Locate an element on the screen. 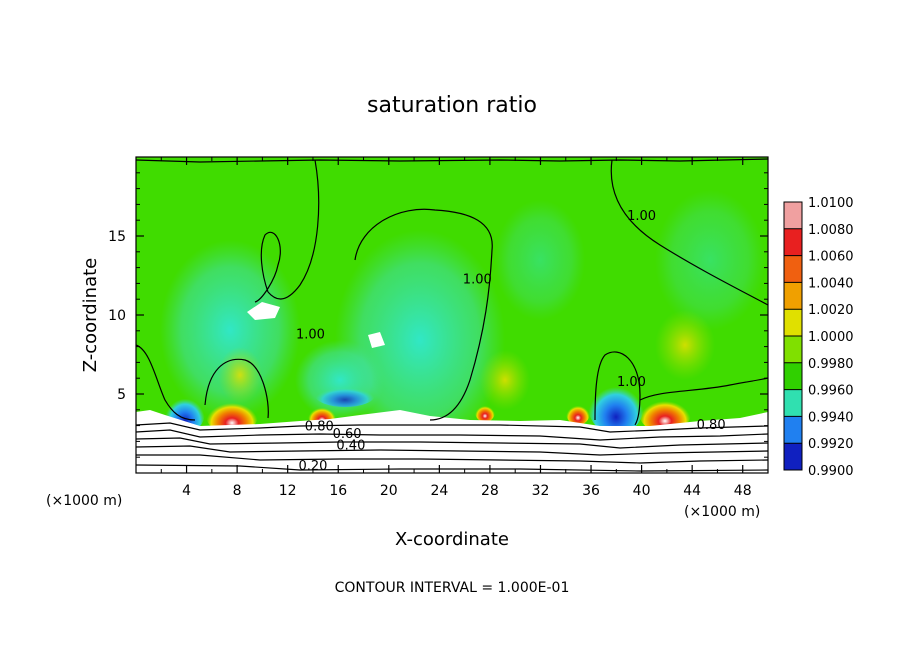  x-tick-label: 4 is located at coordinates (186, 491).